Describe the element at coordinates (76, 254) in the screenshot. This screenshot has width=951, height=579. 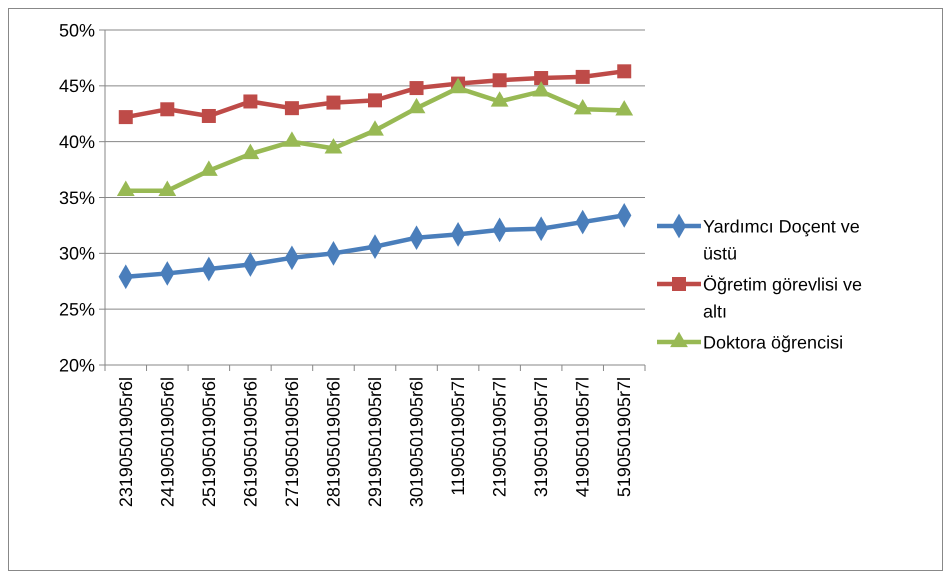
I see `y-tick-label: 30%` at that location.